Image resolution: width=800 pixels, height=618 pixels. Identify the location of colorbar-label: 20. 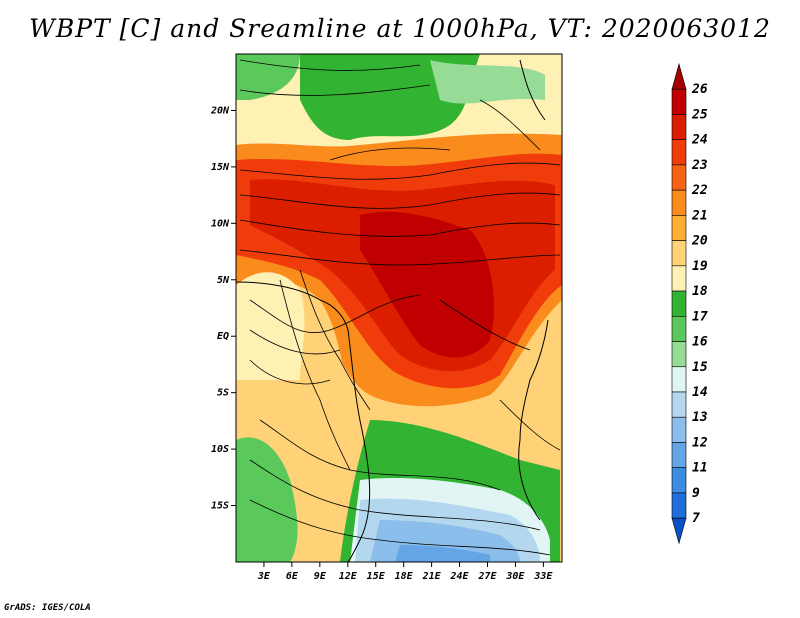
(699, 241).